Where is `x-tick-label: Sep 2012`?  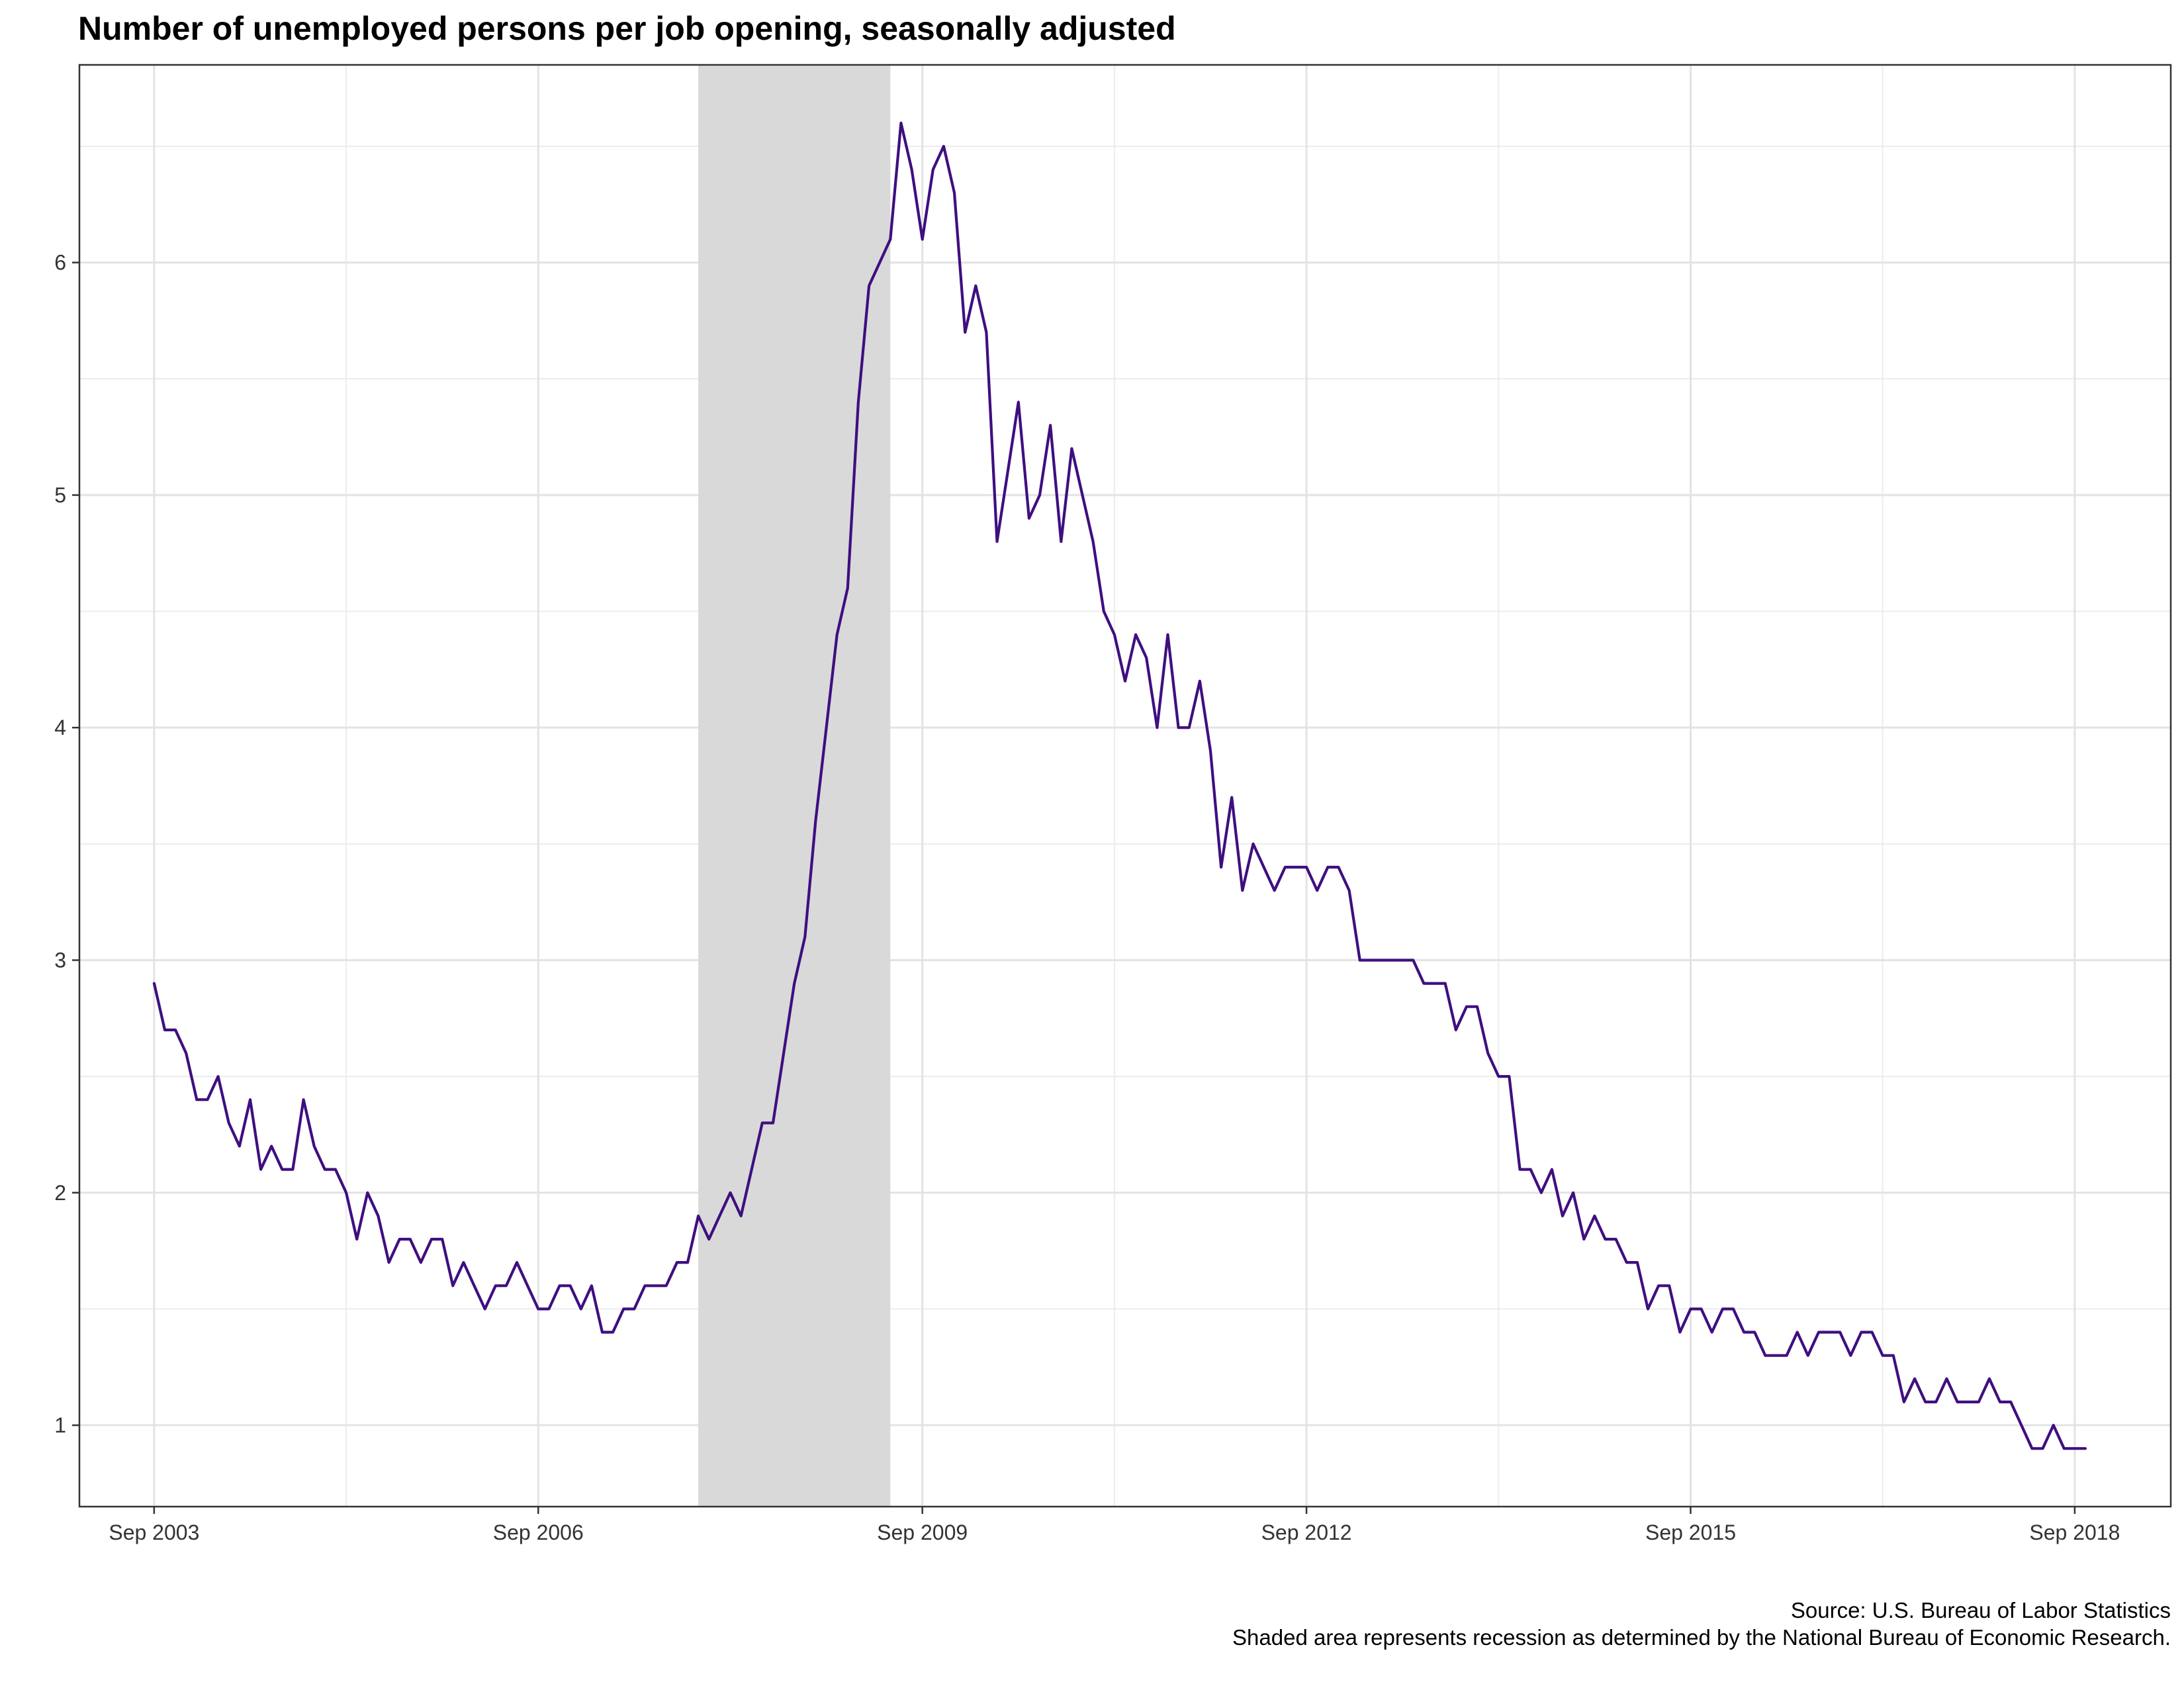
x-tick-label: Sep 2012 is located at coordinates (1306, 1532).